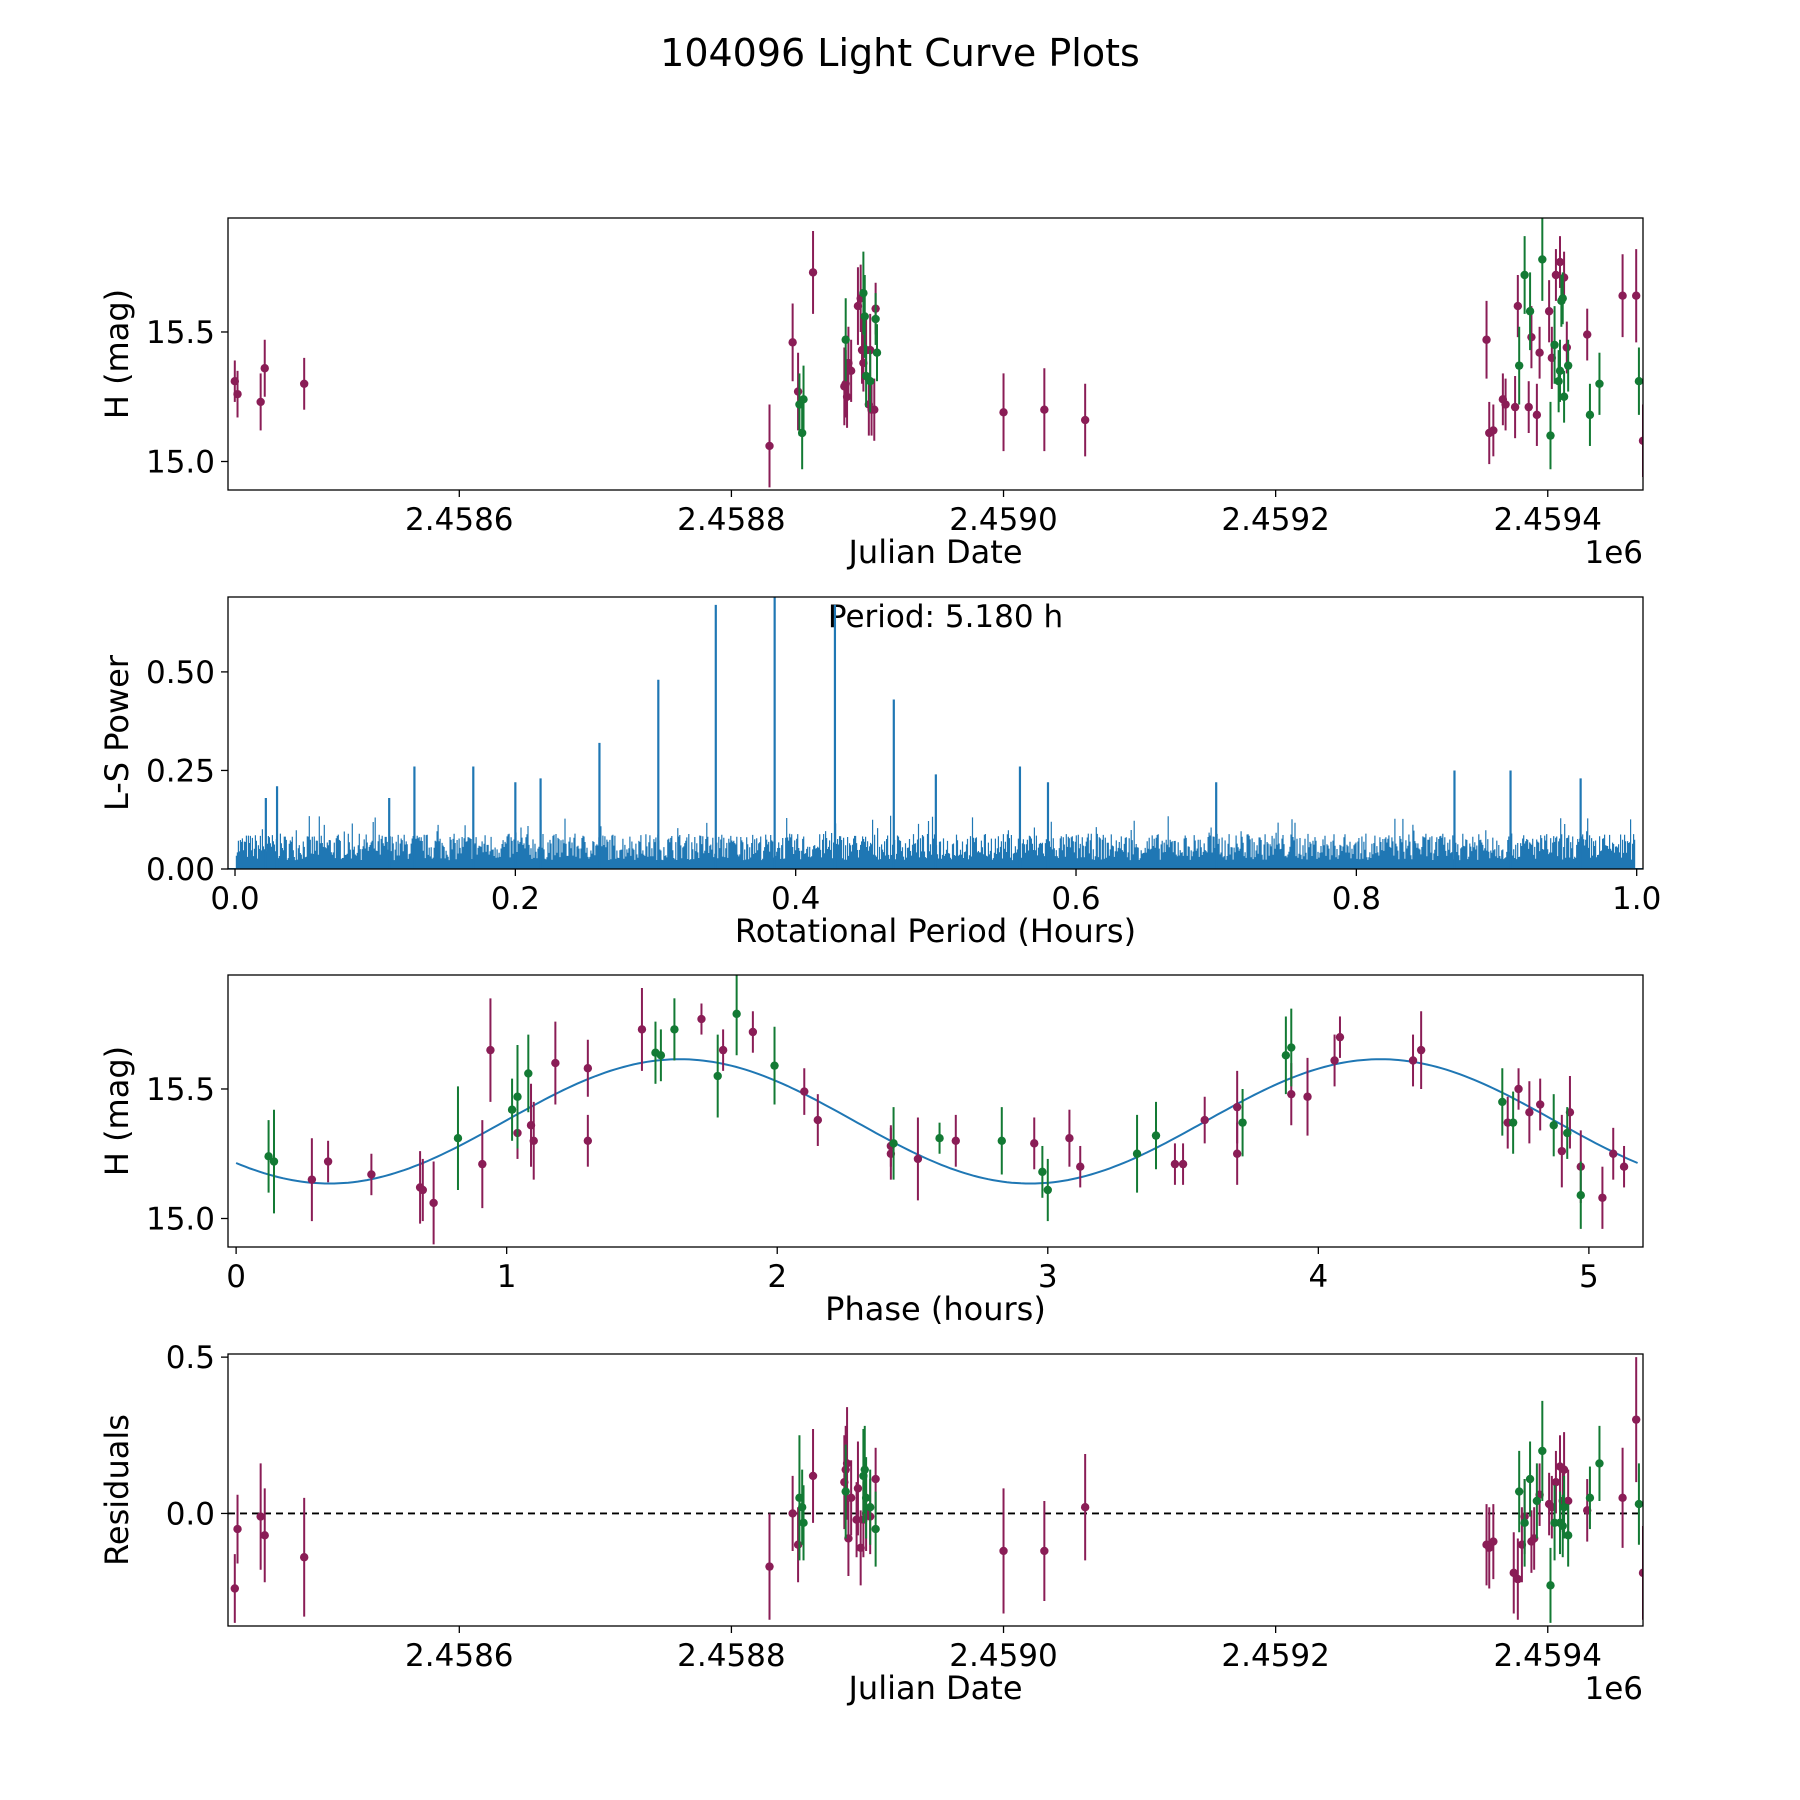 This screenshot has width=1800, height=1800. What do you see at coordinates (936, 1121) in the screenshot?
I see `fit-curve` at bounding box center [936, 1121].